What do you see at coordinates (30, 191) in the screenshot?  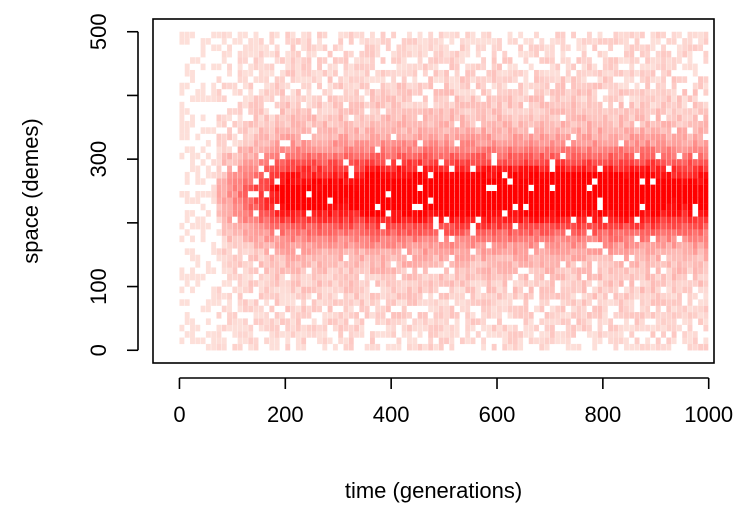 I see `y-axis-label: space (demes)` at bounding box center [30, 191].